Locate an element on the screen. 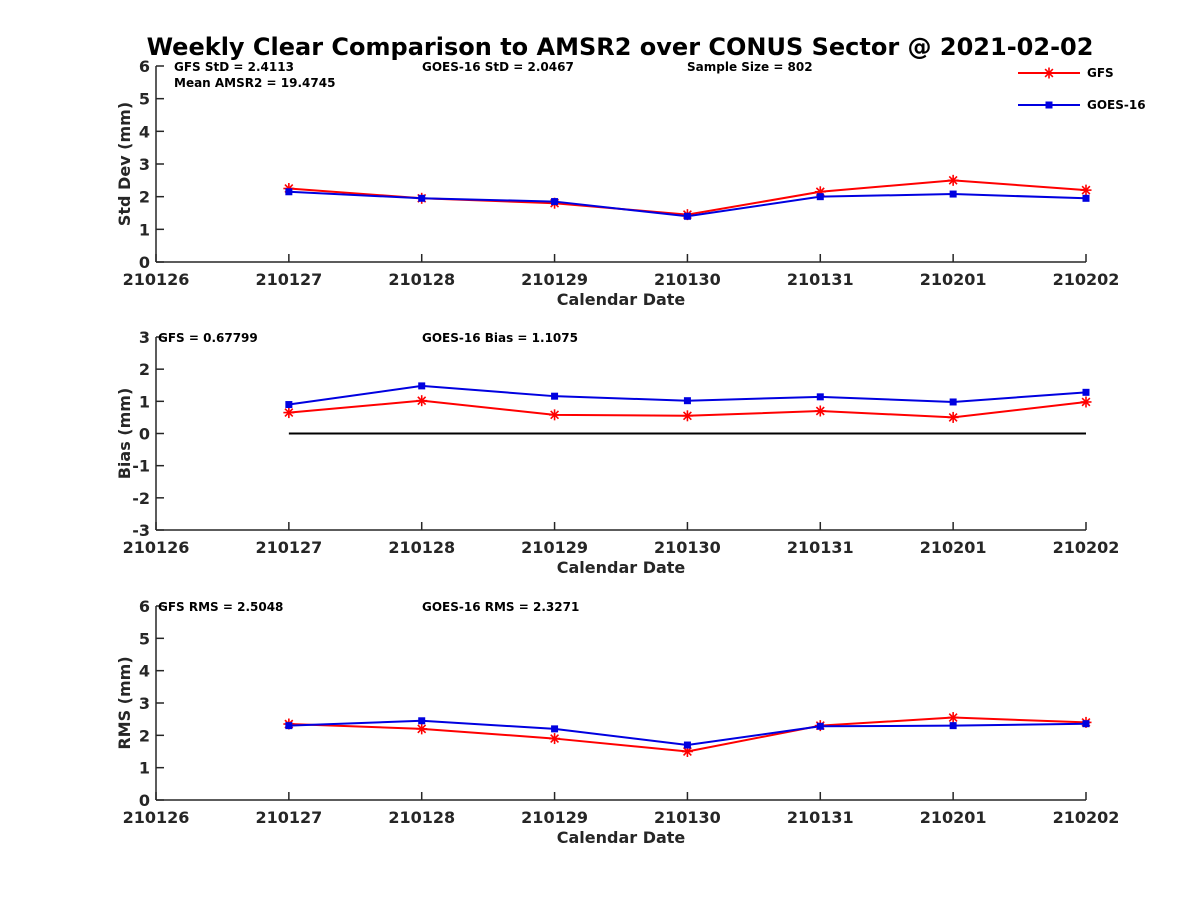 The image size is (1200, 900). stats-annotation: GOES-16 Bias = 1.1075 is located at coordinates (500, 338).